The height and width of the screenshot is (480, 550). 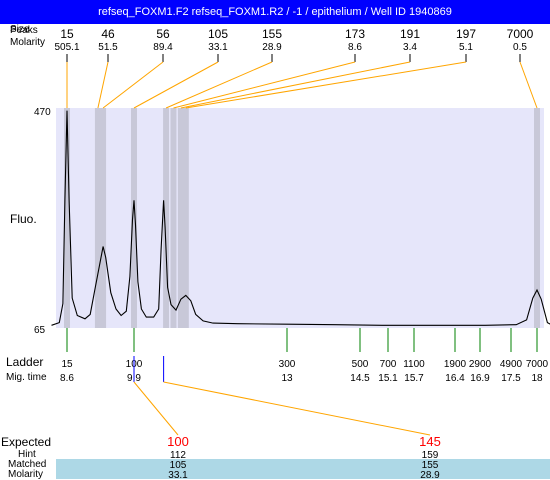 What do you see at coordinates (23, 219) in the screenshot?
I see `y-axis-label: Fluo.` at bounding box center [23, 219].